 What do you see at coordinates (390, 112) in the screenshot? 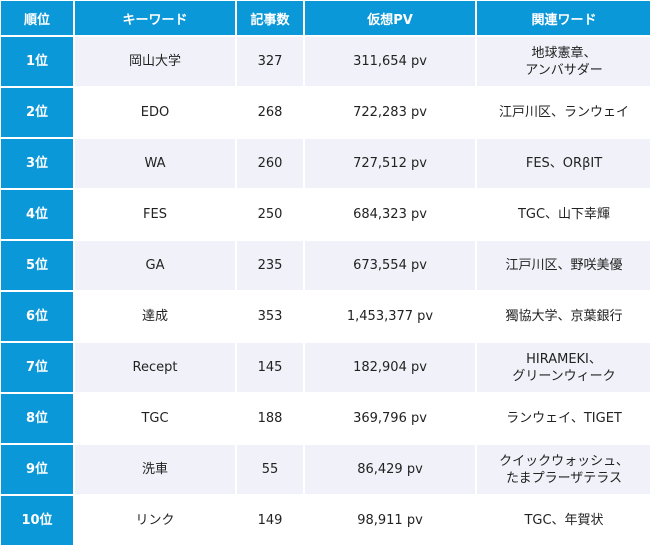
I see `pv-cell: 722,283 pv` at bounding box center [390, 112].